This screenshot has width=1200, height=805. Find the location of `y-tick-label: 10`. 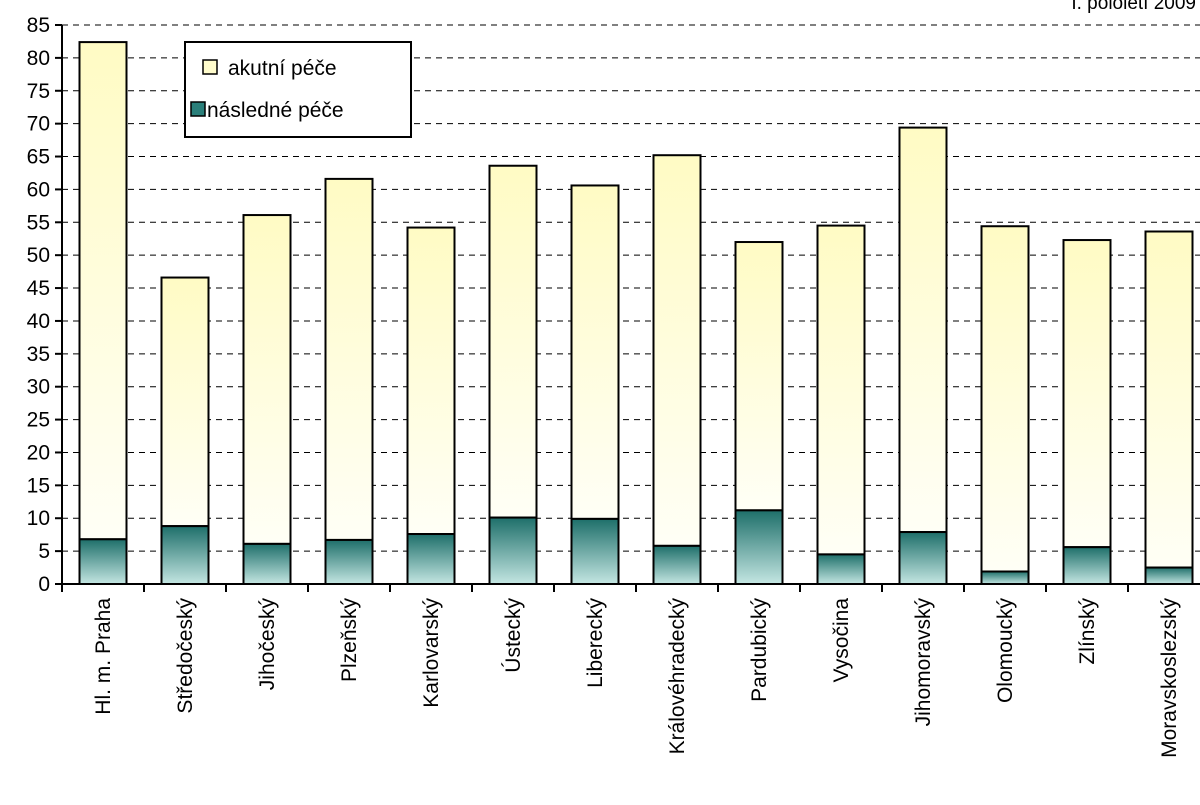

y-tick-label: 10 is located at coordinates (38, 518).